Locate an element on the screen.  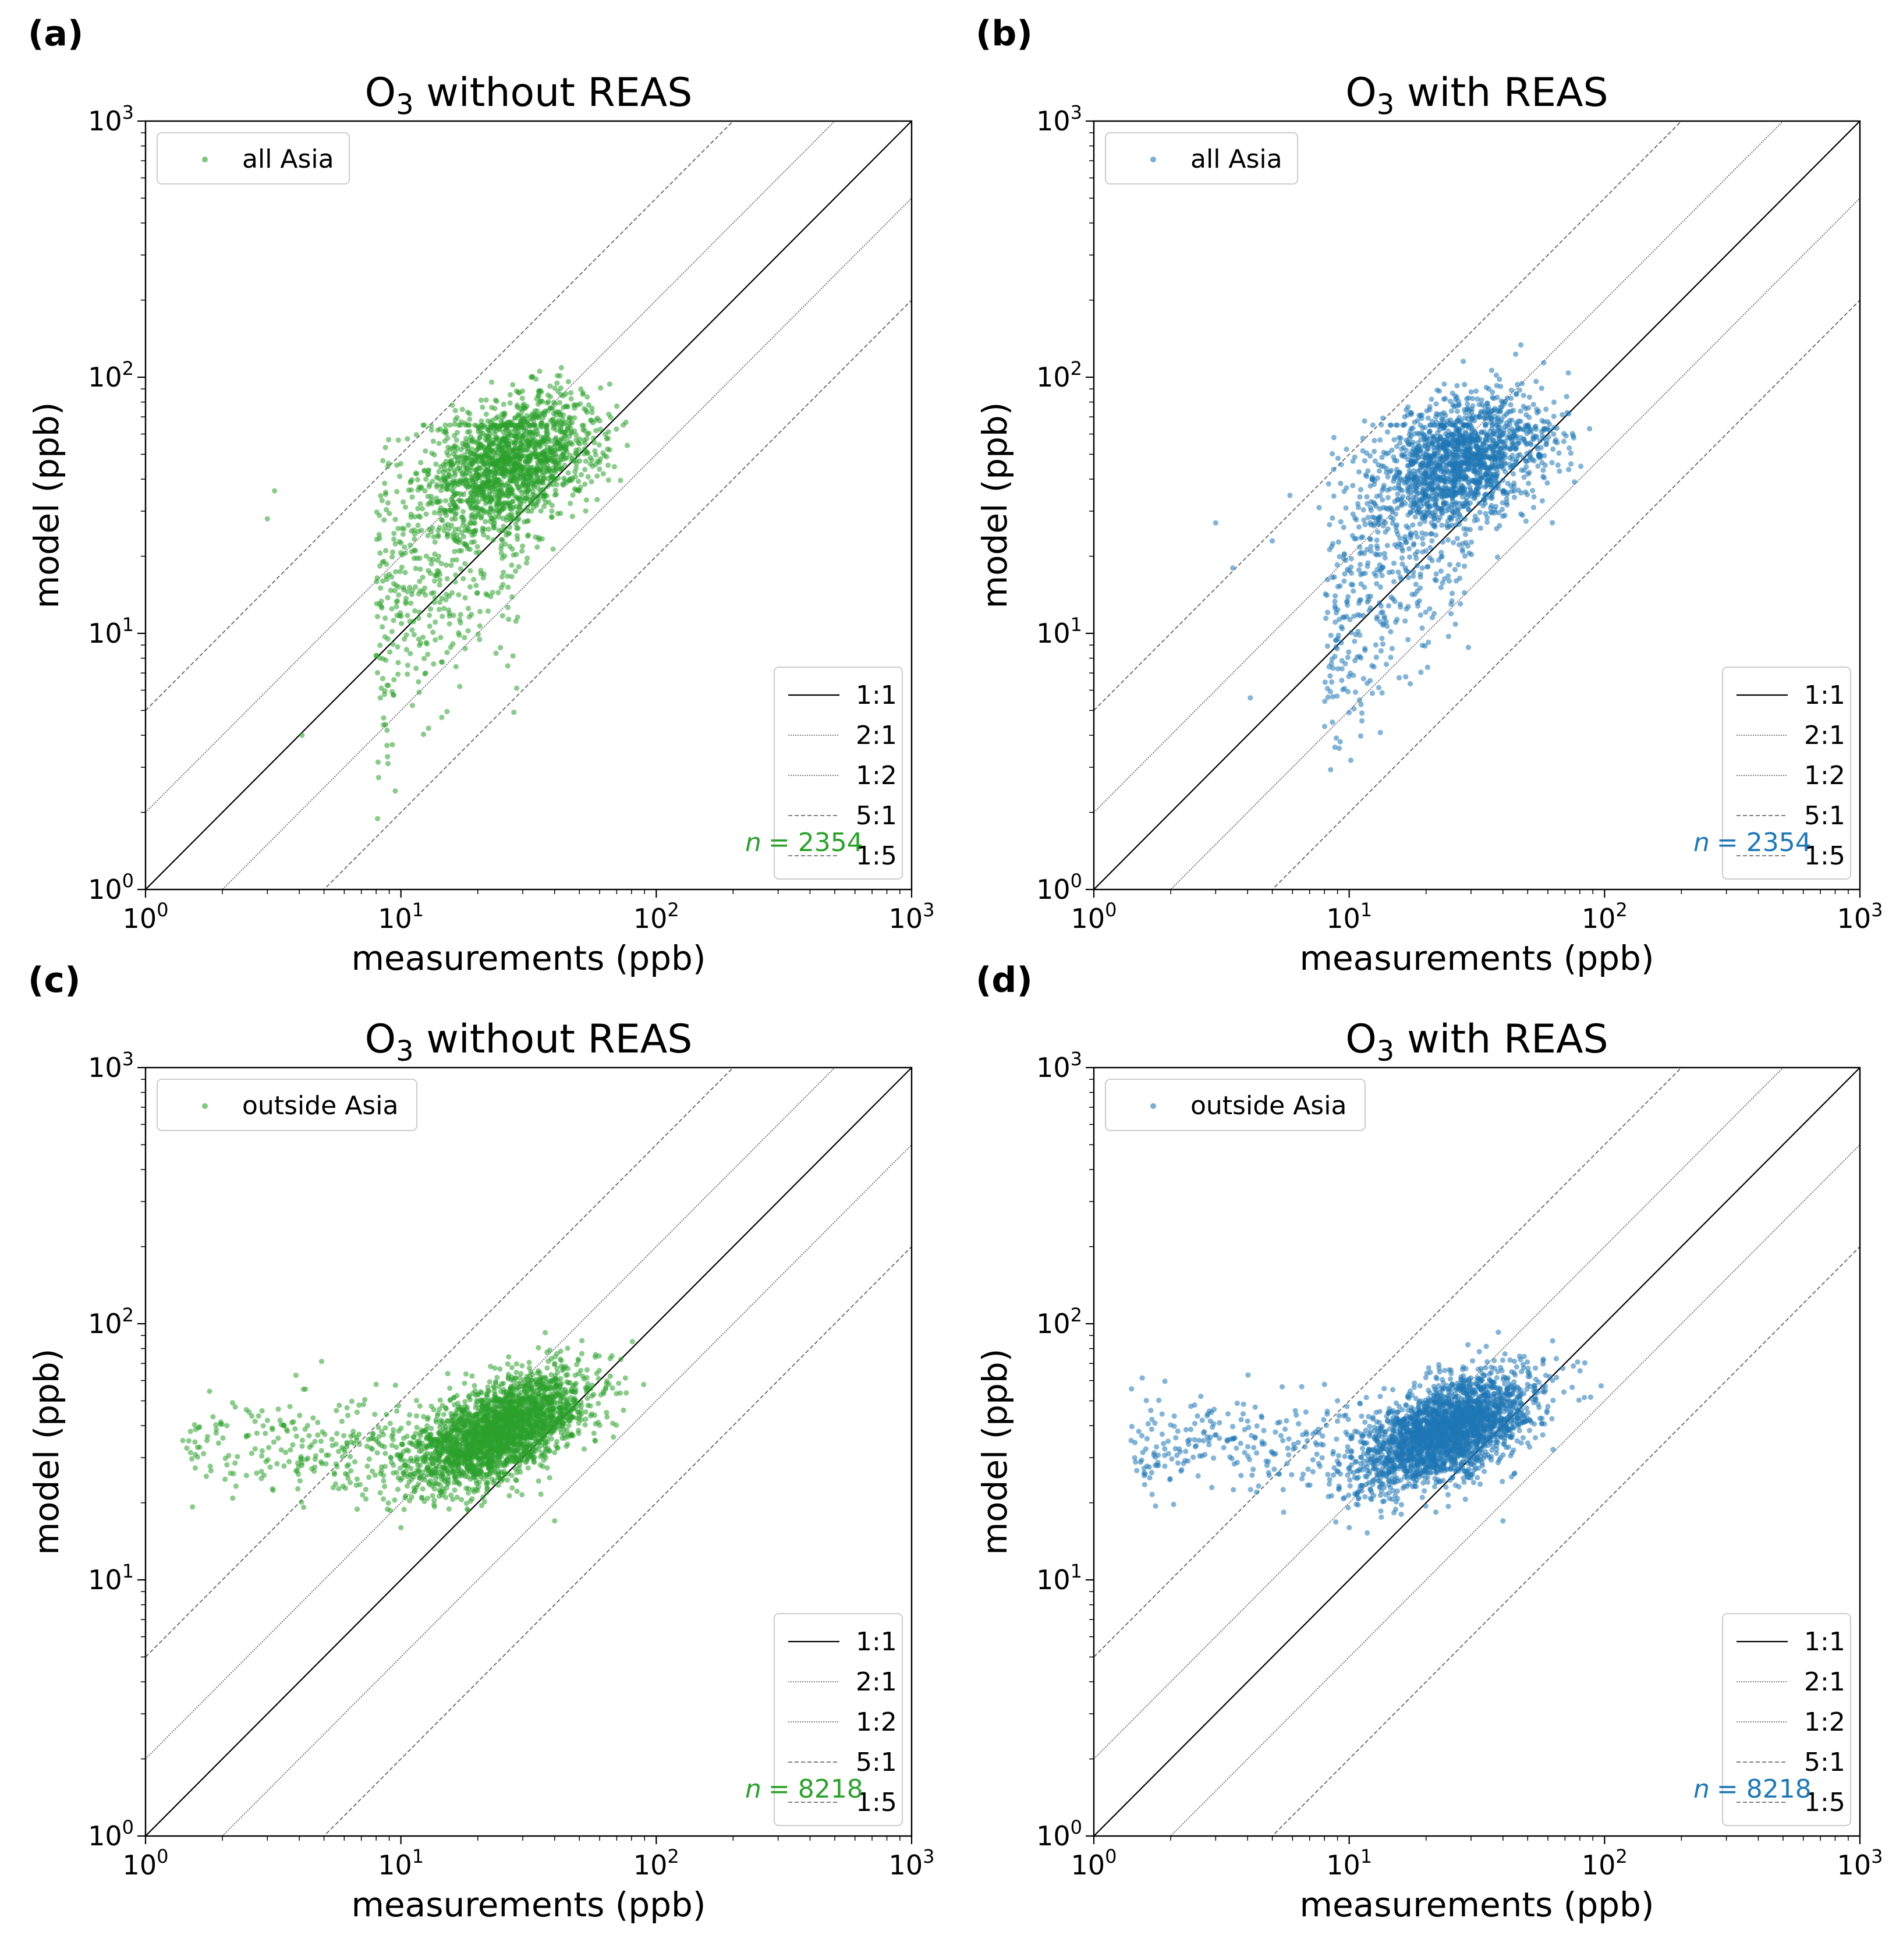
series-legend: all Asia is located at coordinates (254, 158).